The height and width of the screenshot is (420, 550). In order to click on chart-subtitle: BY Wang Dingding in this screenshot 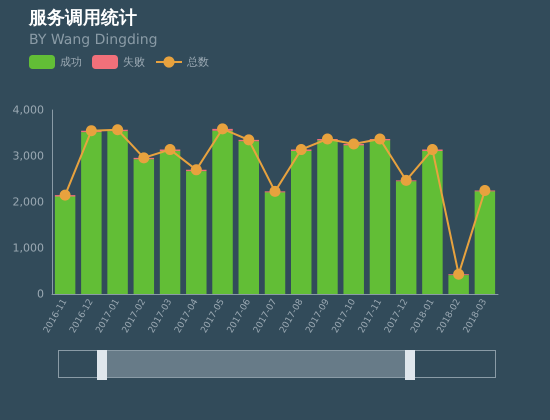, I will do `click(93, 40)`.